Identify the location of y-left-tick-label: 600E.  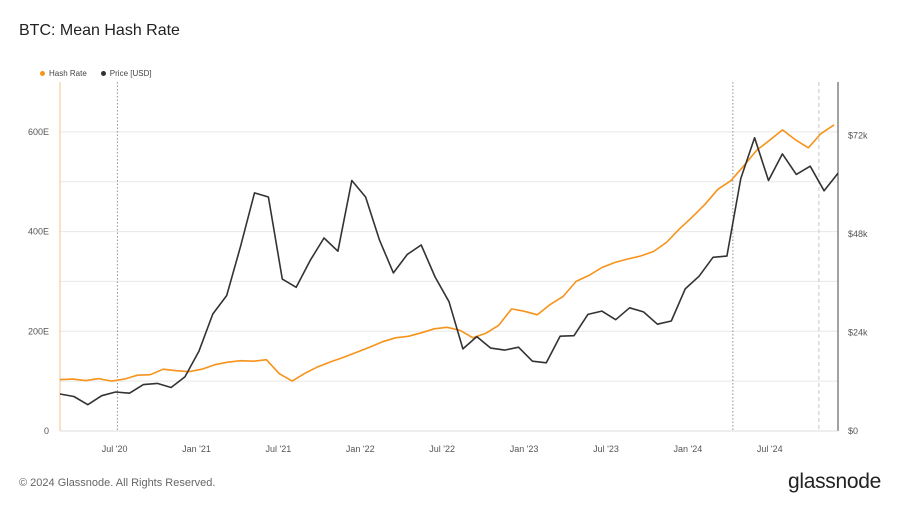
(38, 132).